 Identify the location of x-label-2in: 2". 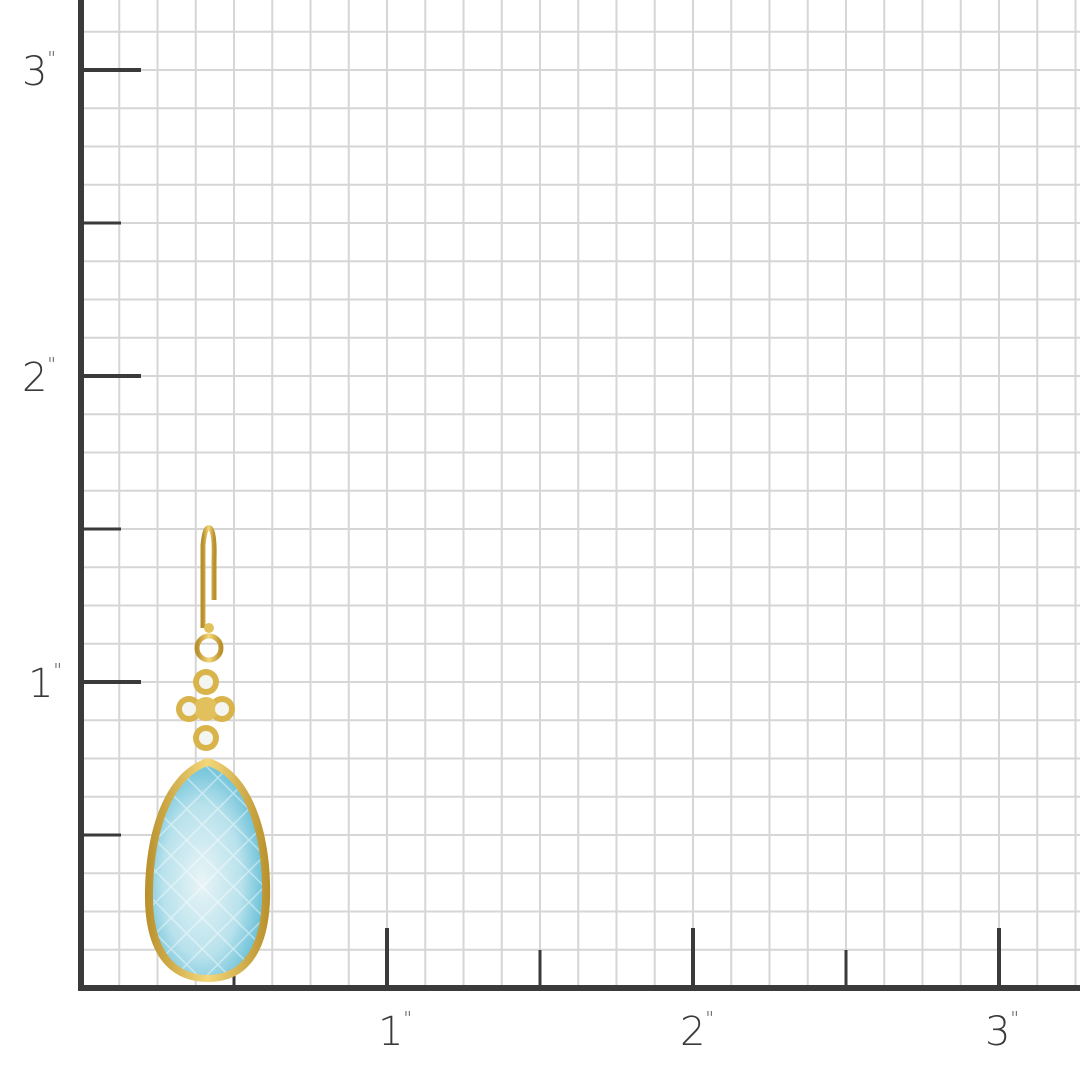
(697, 1032).